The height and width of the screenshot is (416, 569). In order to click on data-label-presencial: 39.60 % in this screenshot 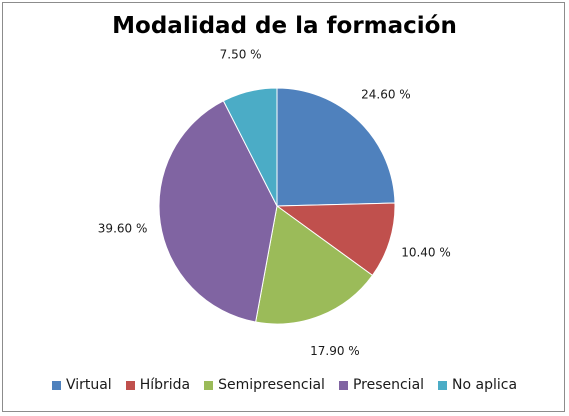, I will do `click(123, 229)`.